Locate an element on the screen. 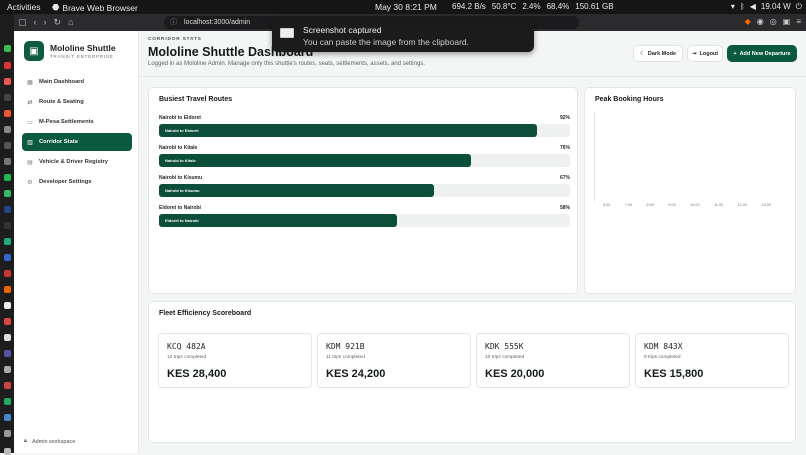 The height and width of the screenshot is (455, 806). sidebar-item-developer-settings: ⚙ Developer Settings is located at coordinates (77, 182).